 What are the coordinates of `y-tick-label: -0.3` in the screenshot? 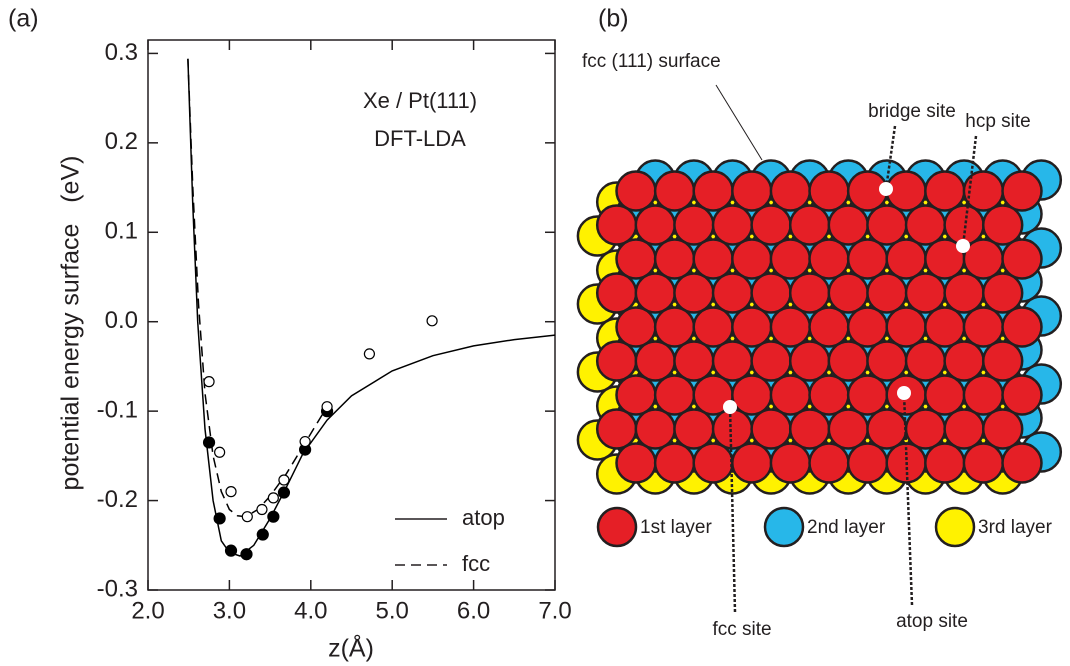 It's located at (117, 588).